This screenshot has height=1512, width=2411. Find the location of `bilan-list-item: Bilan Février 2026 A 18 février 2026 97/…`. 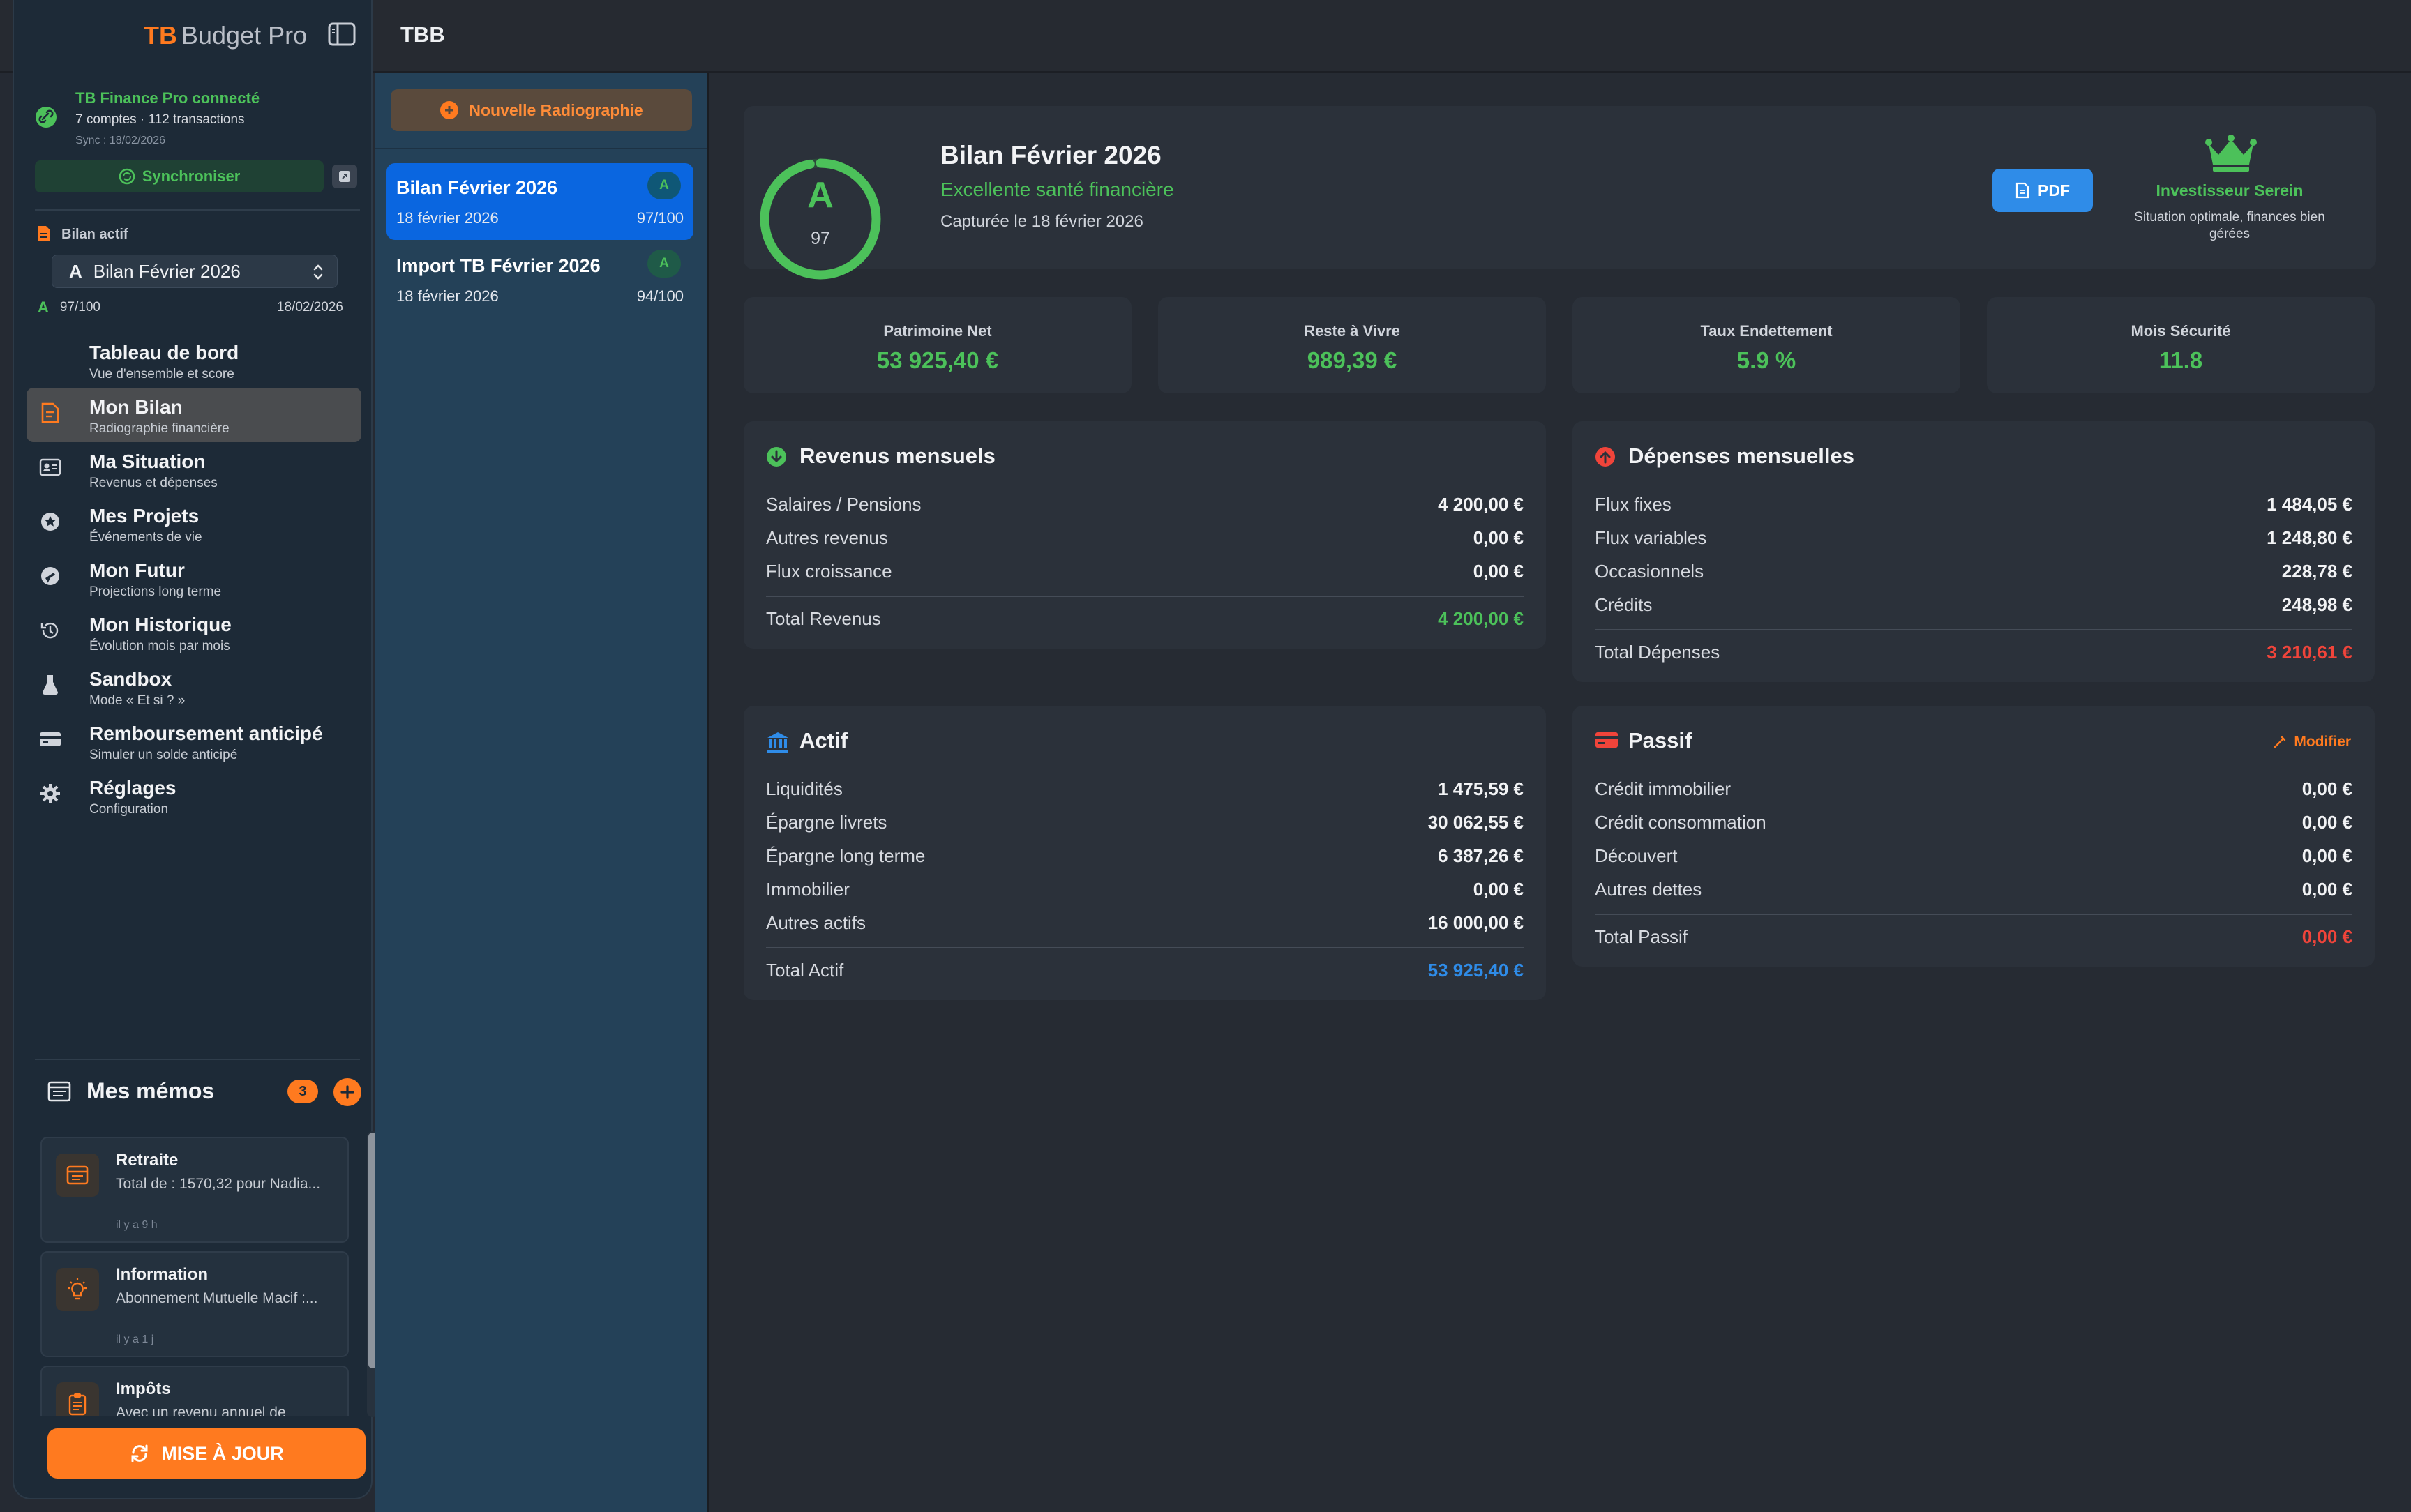

bilan-list-item: Bilan Février 2026 A 18 février 2026 97/… is located at coordinates (539, 202).